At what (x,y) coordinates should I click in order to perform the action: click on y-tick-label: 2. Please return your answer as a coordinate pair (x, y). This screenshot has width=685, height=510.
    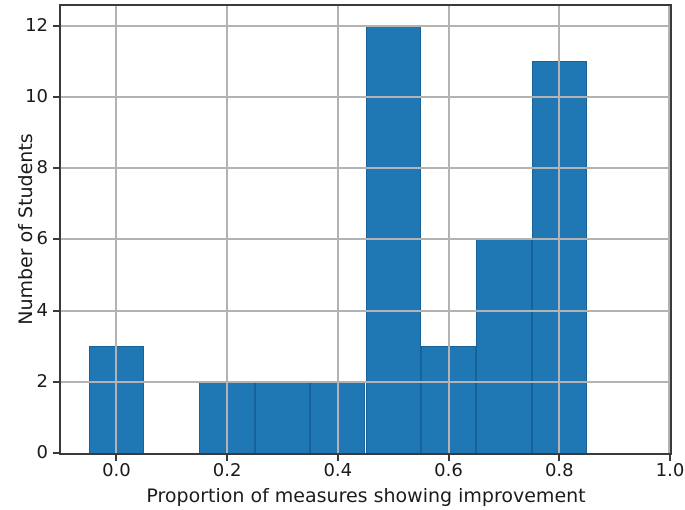
    Looking at the image, I should click on (42, 381).